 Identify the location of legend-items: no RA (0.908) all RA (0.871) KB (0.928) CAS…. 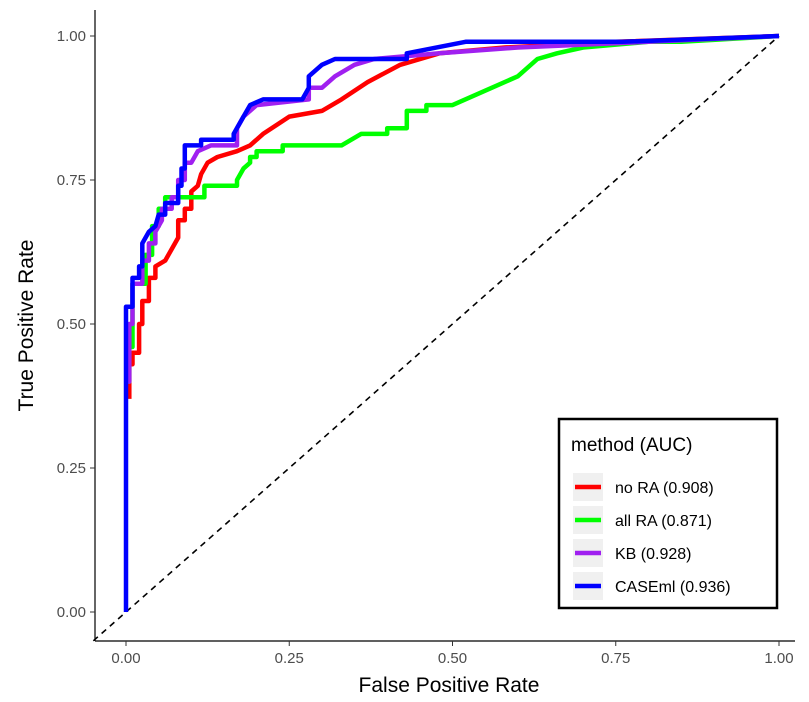
(652, 536).